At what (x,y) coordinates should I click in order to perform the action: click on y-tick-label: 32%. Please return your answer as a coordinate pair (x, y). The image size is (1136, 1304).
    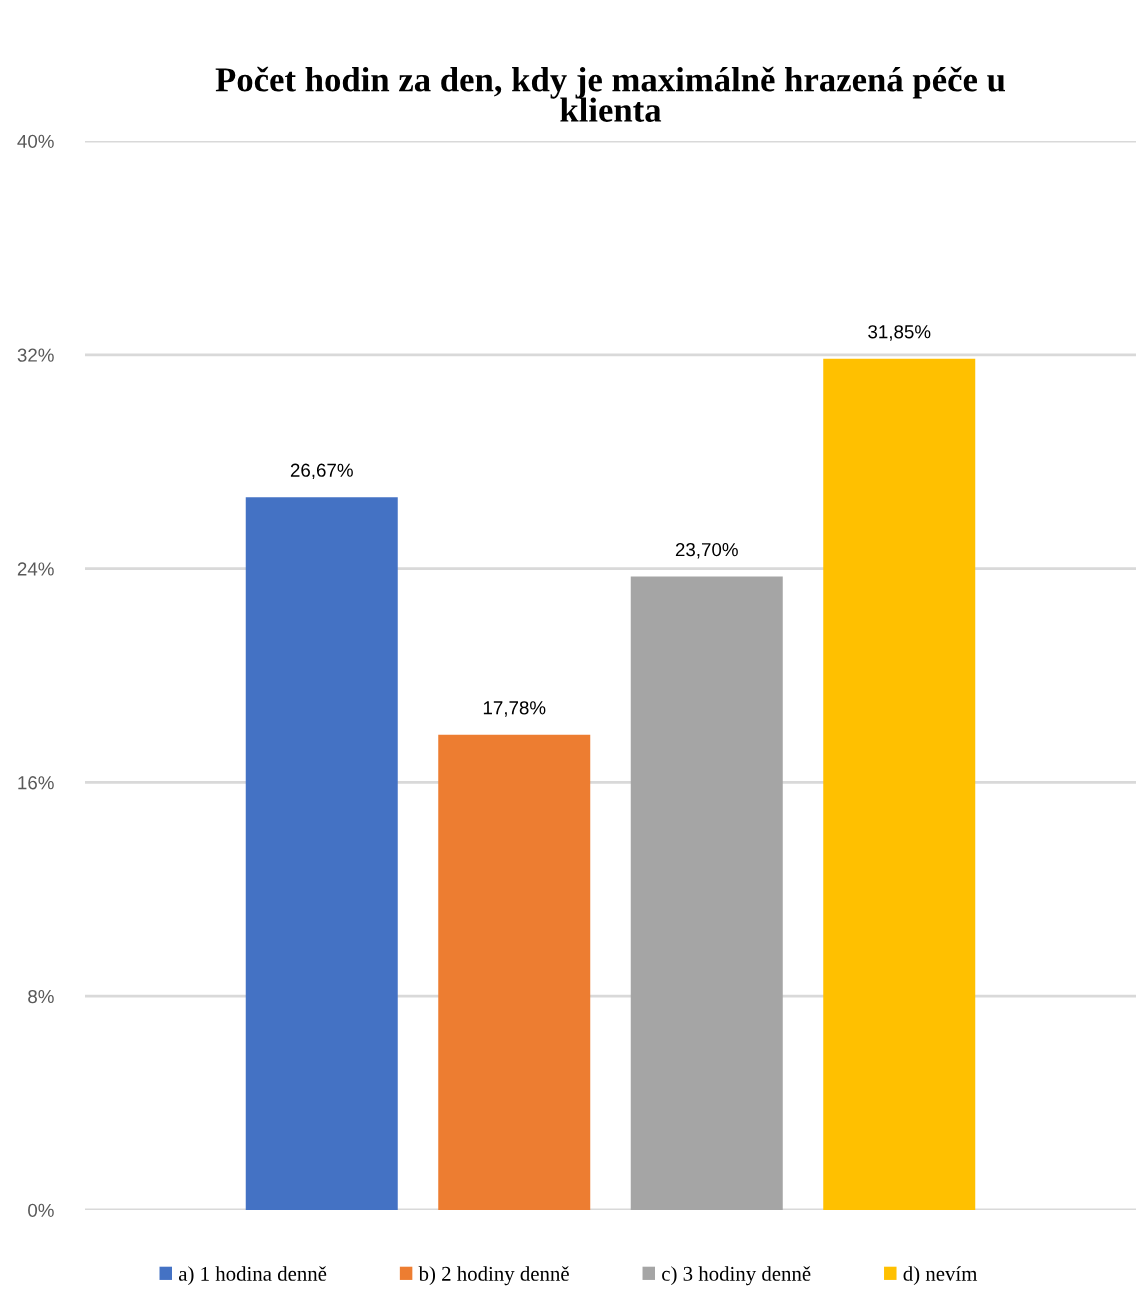
    Looking at the image, I should click on (35, 355).